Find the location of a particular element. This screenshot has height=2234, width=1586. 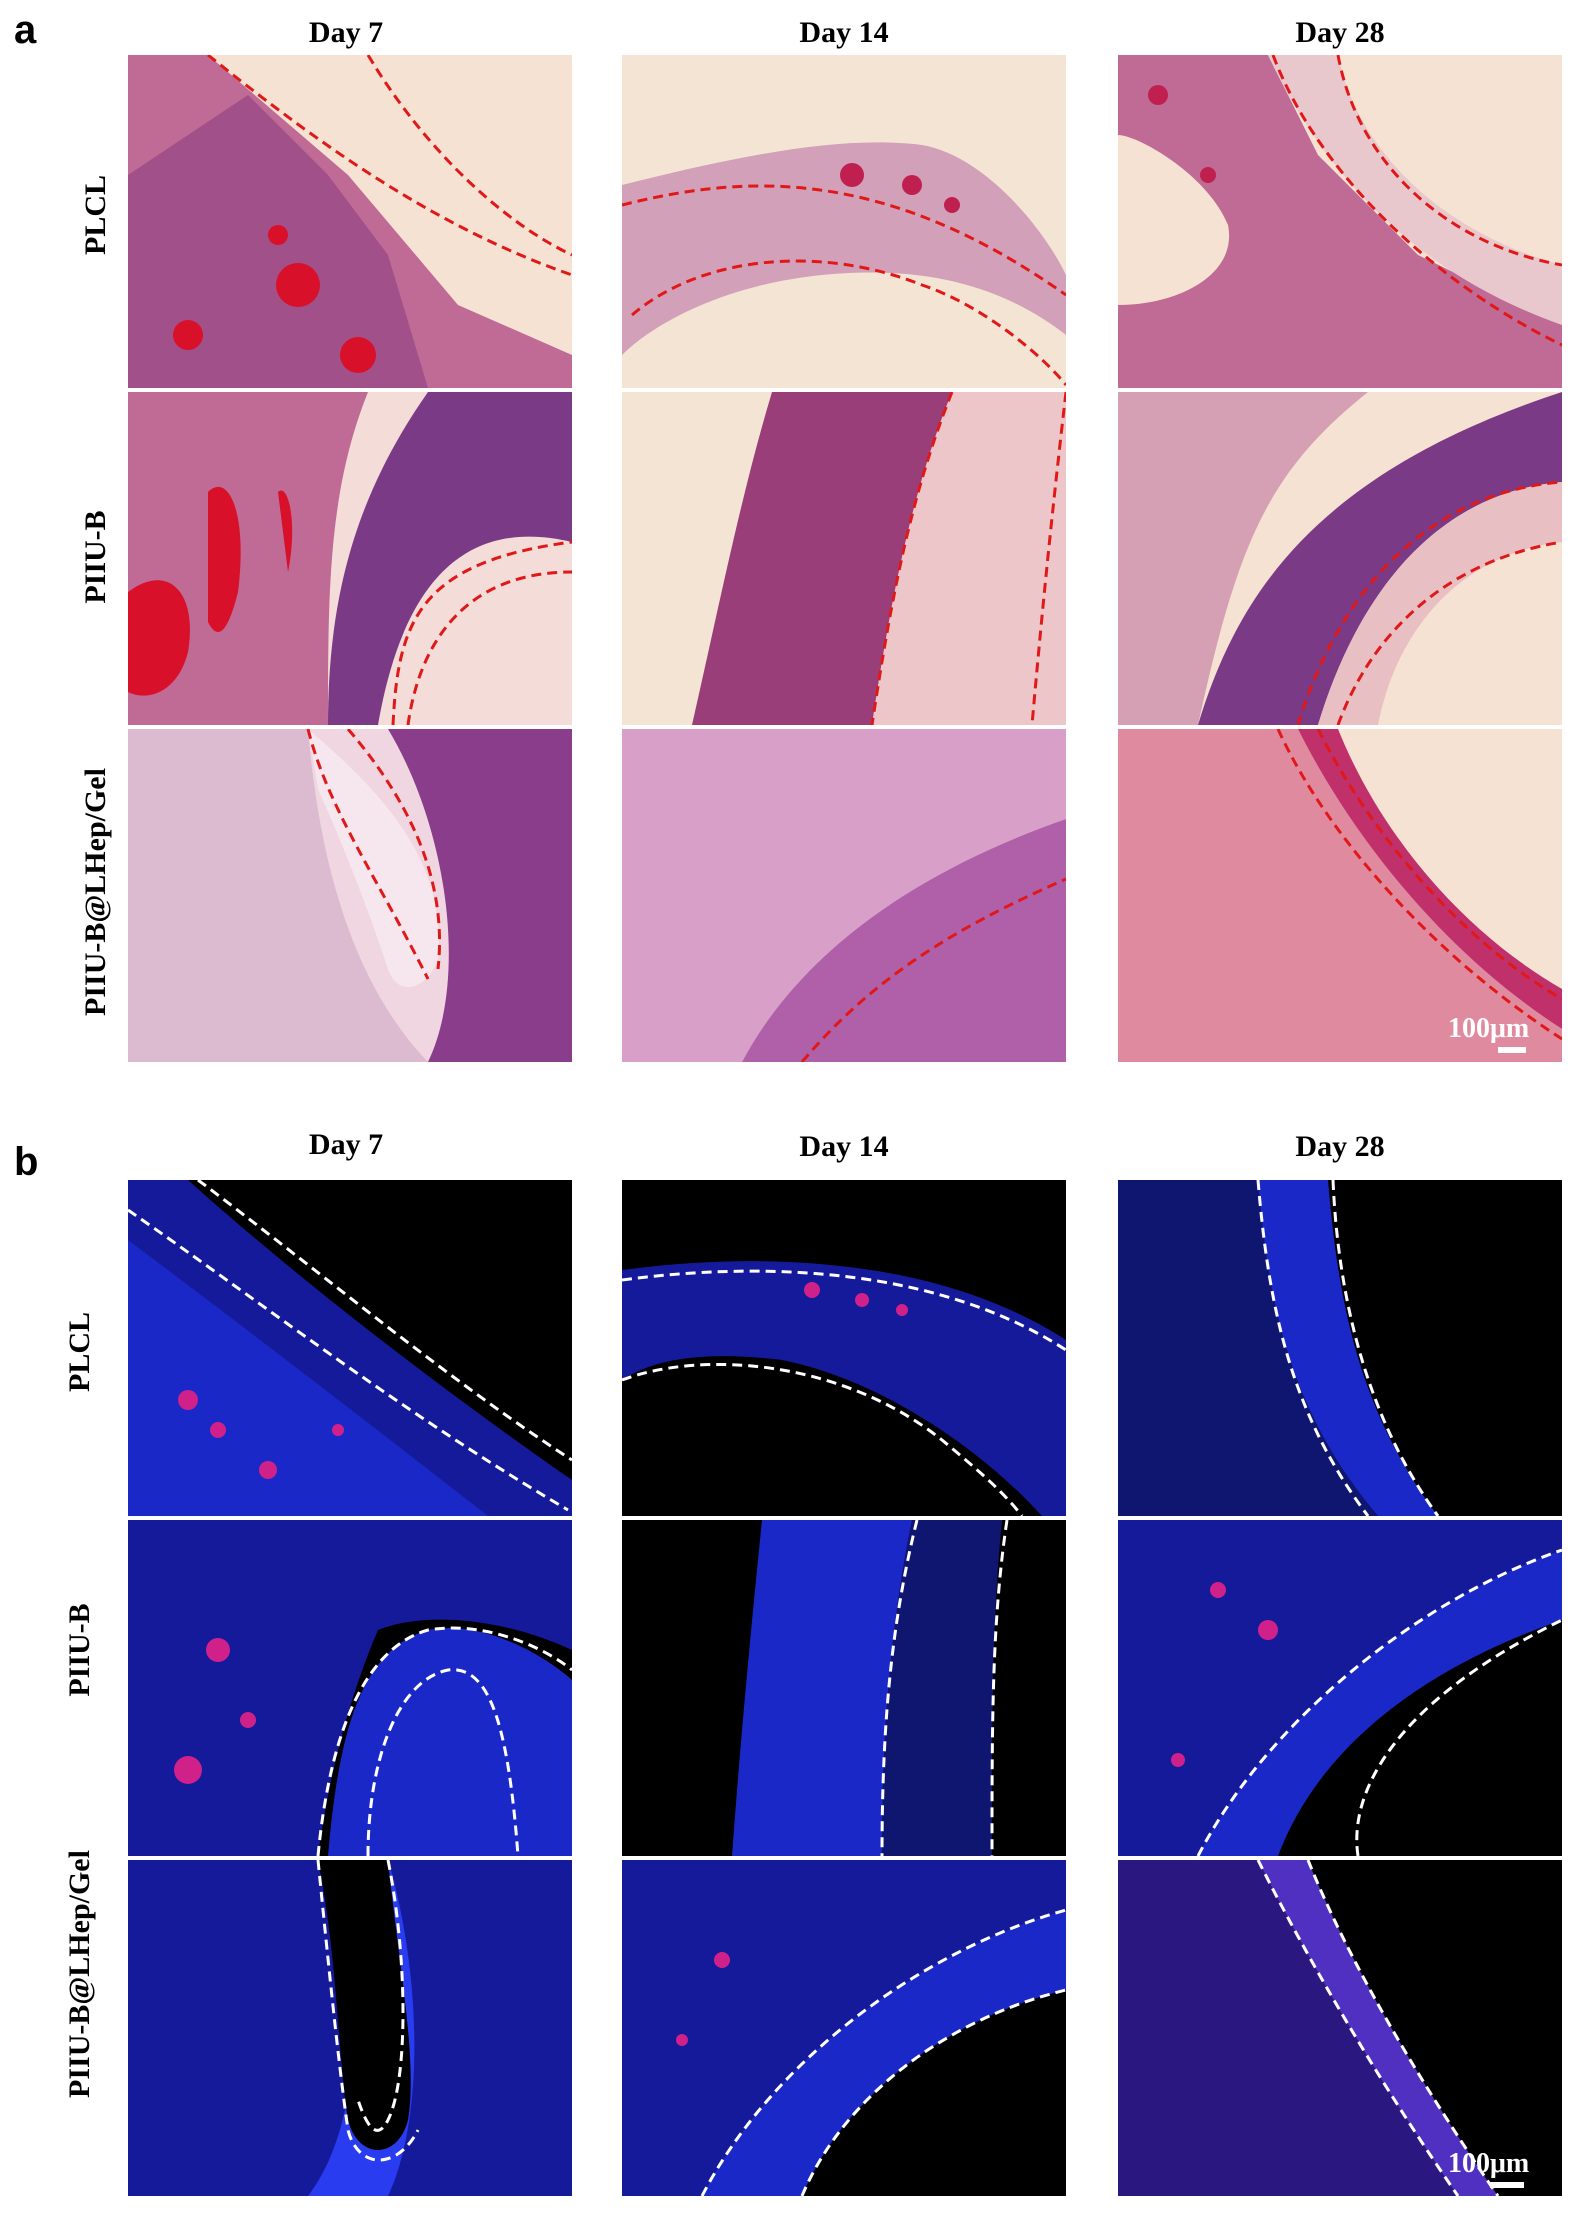

panel-b-row-piiub: PIIU-B is located at coordinates (79, 1650).